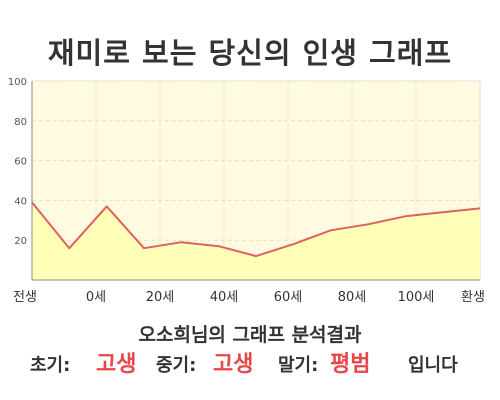  Describe the element at coordinates (20, 241) in the screenshot. I see `y-tick-label: 20` at that location.